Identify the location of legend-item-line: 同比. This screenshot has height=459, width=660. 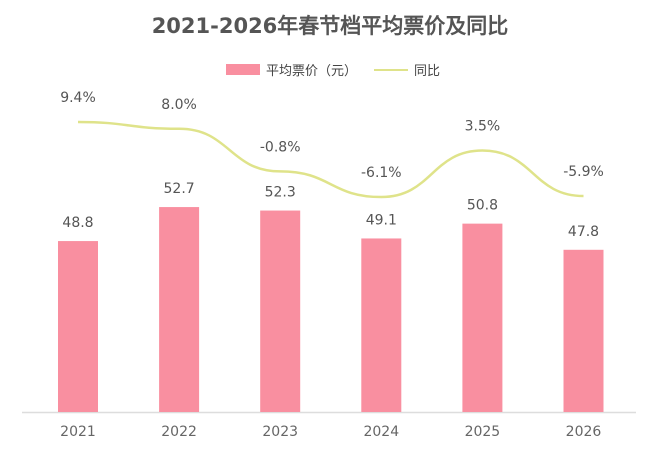
(407, 69).